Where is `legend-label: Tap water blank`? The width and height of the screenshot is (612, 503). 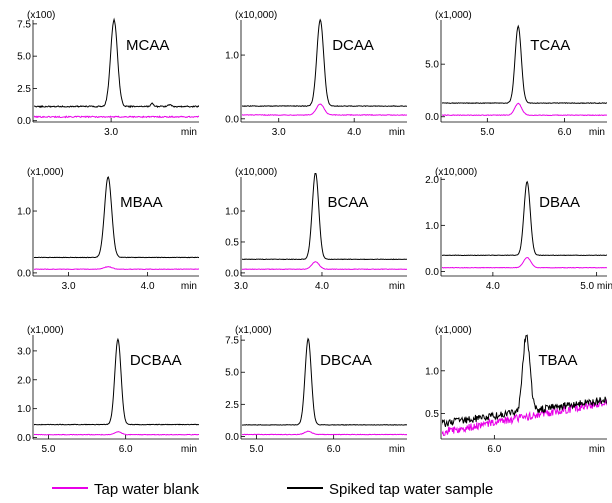
legend-label: Tap water blank is located at coordinates (147, 489).